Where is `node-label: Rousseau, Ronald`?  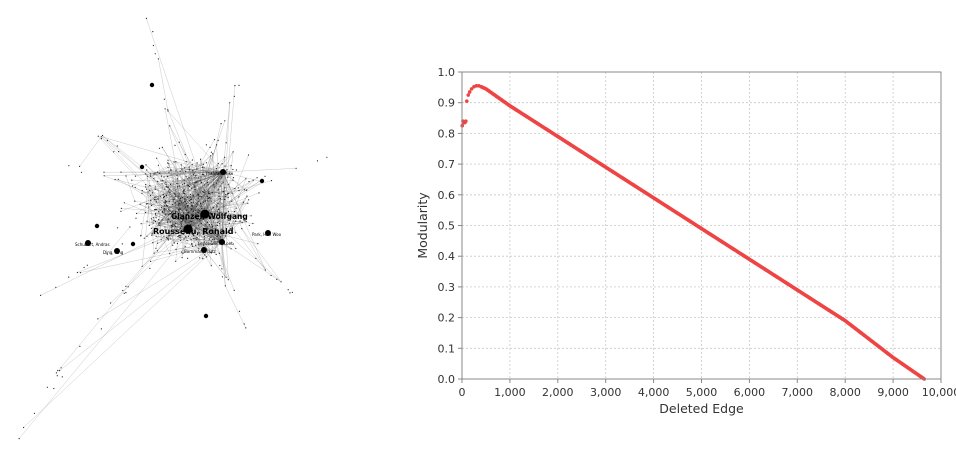 node-label: Rousseau, Ronald is located at coordinates (193, 231).